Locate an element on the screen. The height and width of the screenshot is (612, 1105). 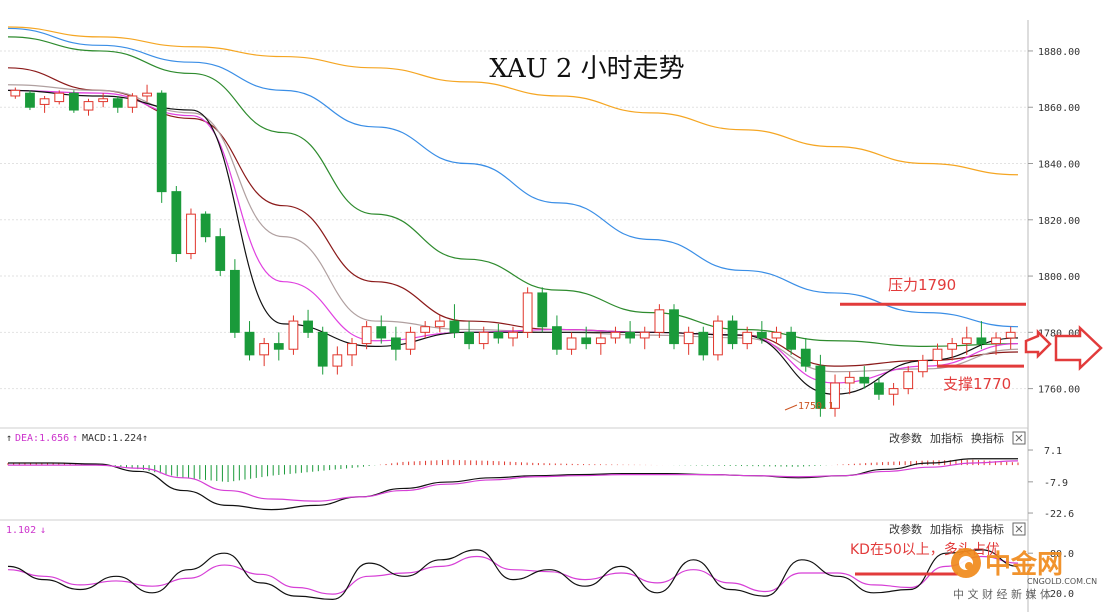
kd-lines is located at coordinates (513, 575).